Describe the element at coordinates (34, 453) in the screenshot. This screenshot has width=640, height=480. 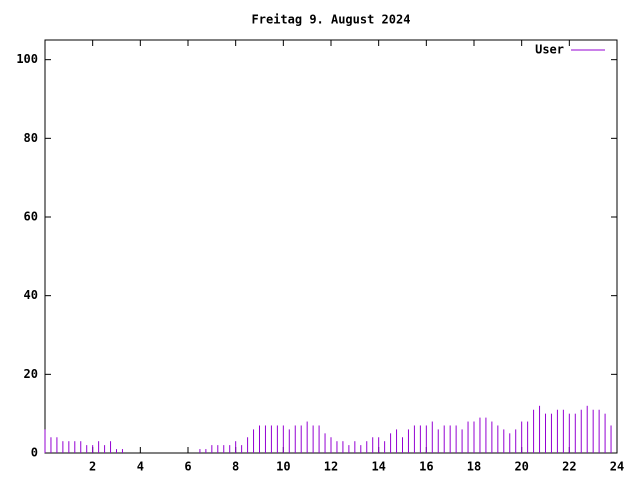
I see `y-tick-label: 0` at that location.